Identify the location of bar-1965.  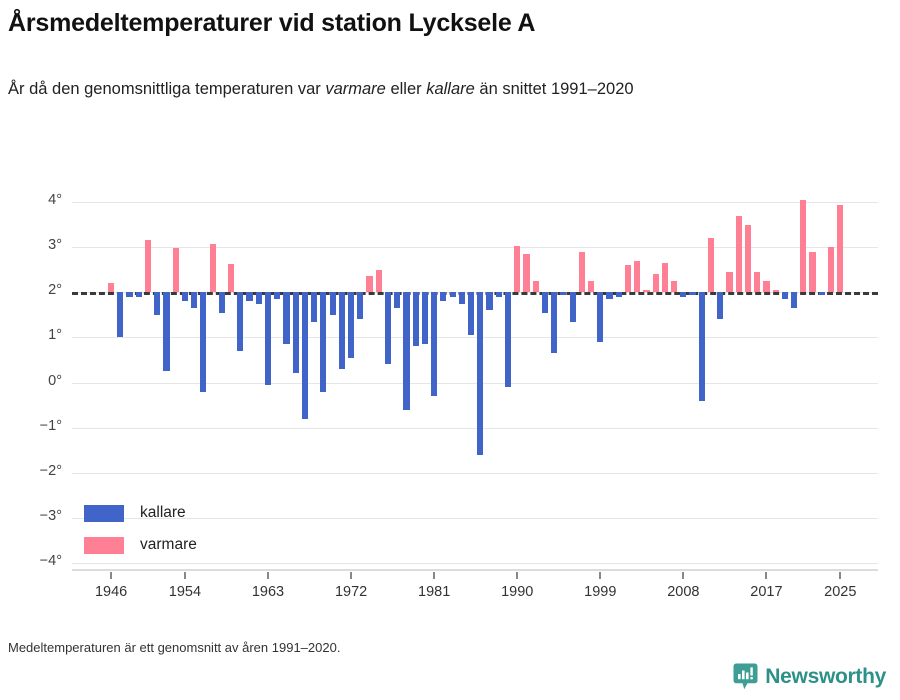
(286, 318).